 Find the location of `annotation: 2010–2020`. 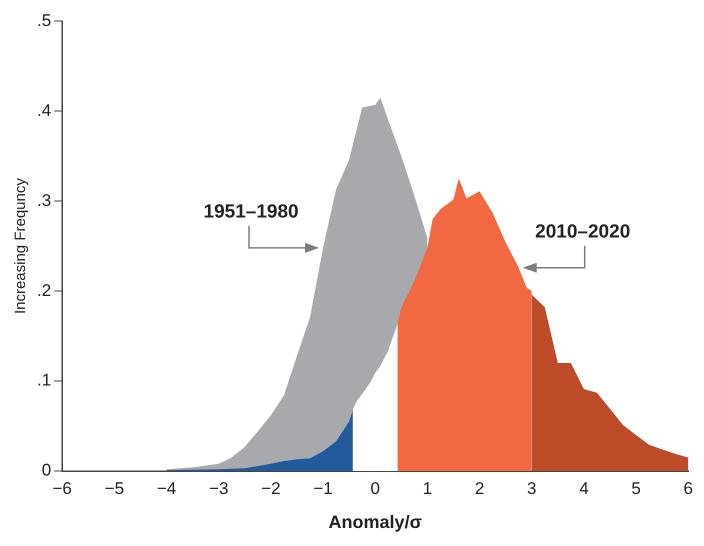

annotation: 2010–2020 is located at coordinates (582, 231).